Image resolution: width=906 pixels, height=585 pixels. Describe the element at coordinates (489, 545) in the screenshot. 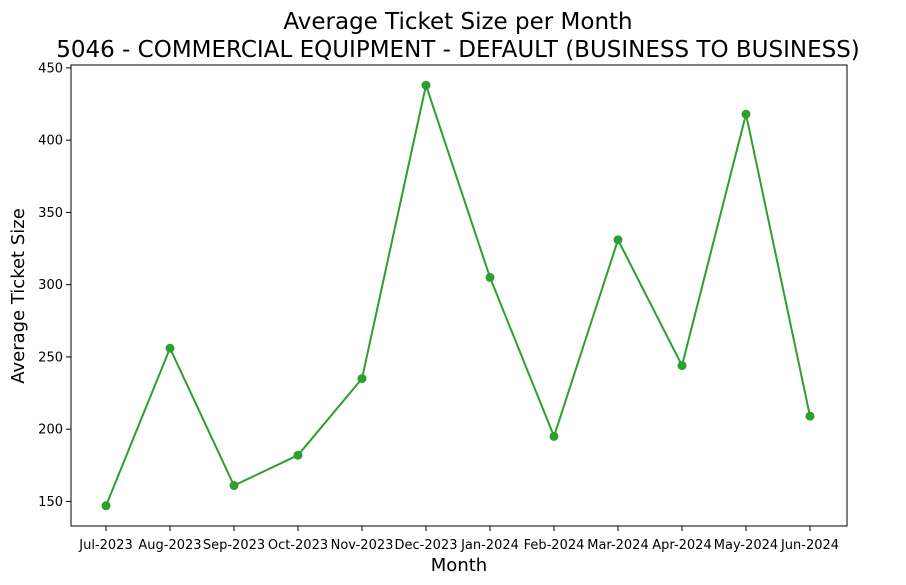

I see `x-tick-label: Jan-2024` at that location.